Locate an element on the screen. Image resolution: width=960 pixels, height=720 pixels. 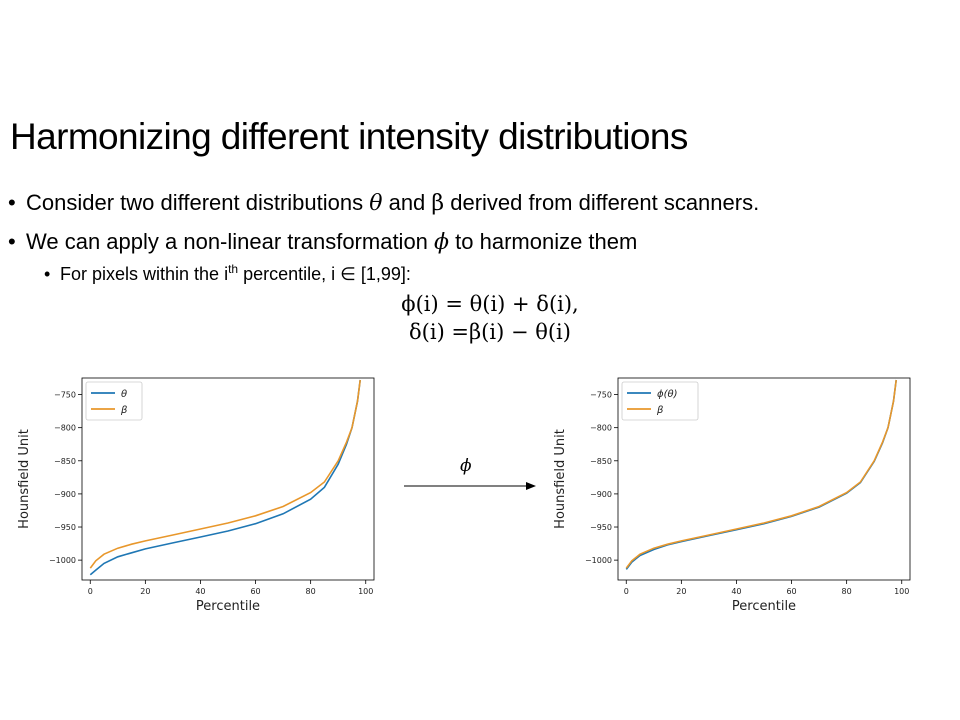
bullet1-mid: and is located at coordinates (407, 202).